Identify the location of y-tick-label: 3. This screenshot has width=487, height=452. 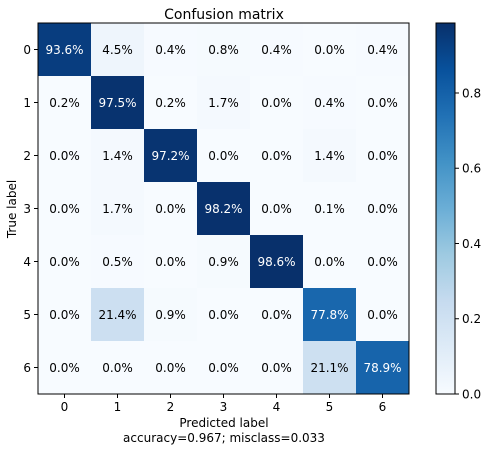
(27, 209).